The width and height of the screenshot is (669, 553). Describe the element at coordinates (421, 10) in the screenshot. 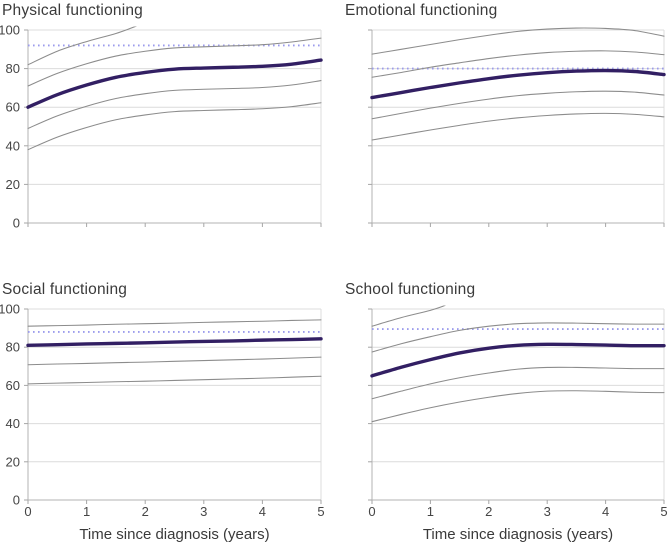

I see `chart-title-emotional: Emotional functioning` at that location.